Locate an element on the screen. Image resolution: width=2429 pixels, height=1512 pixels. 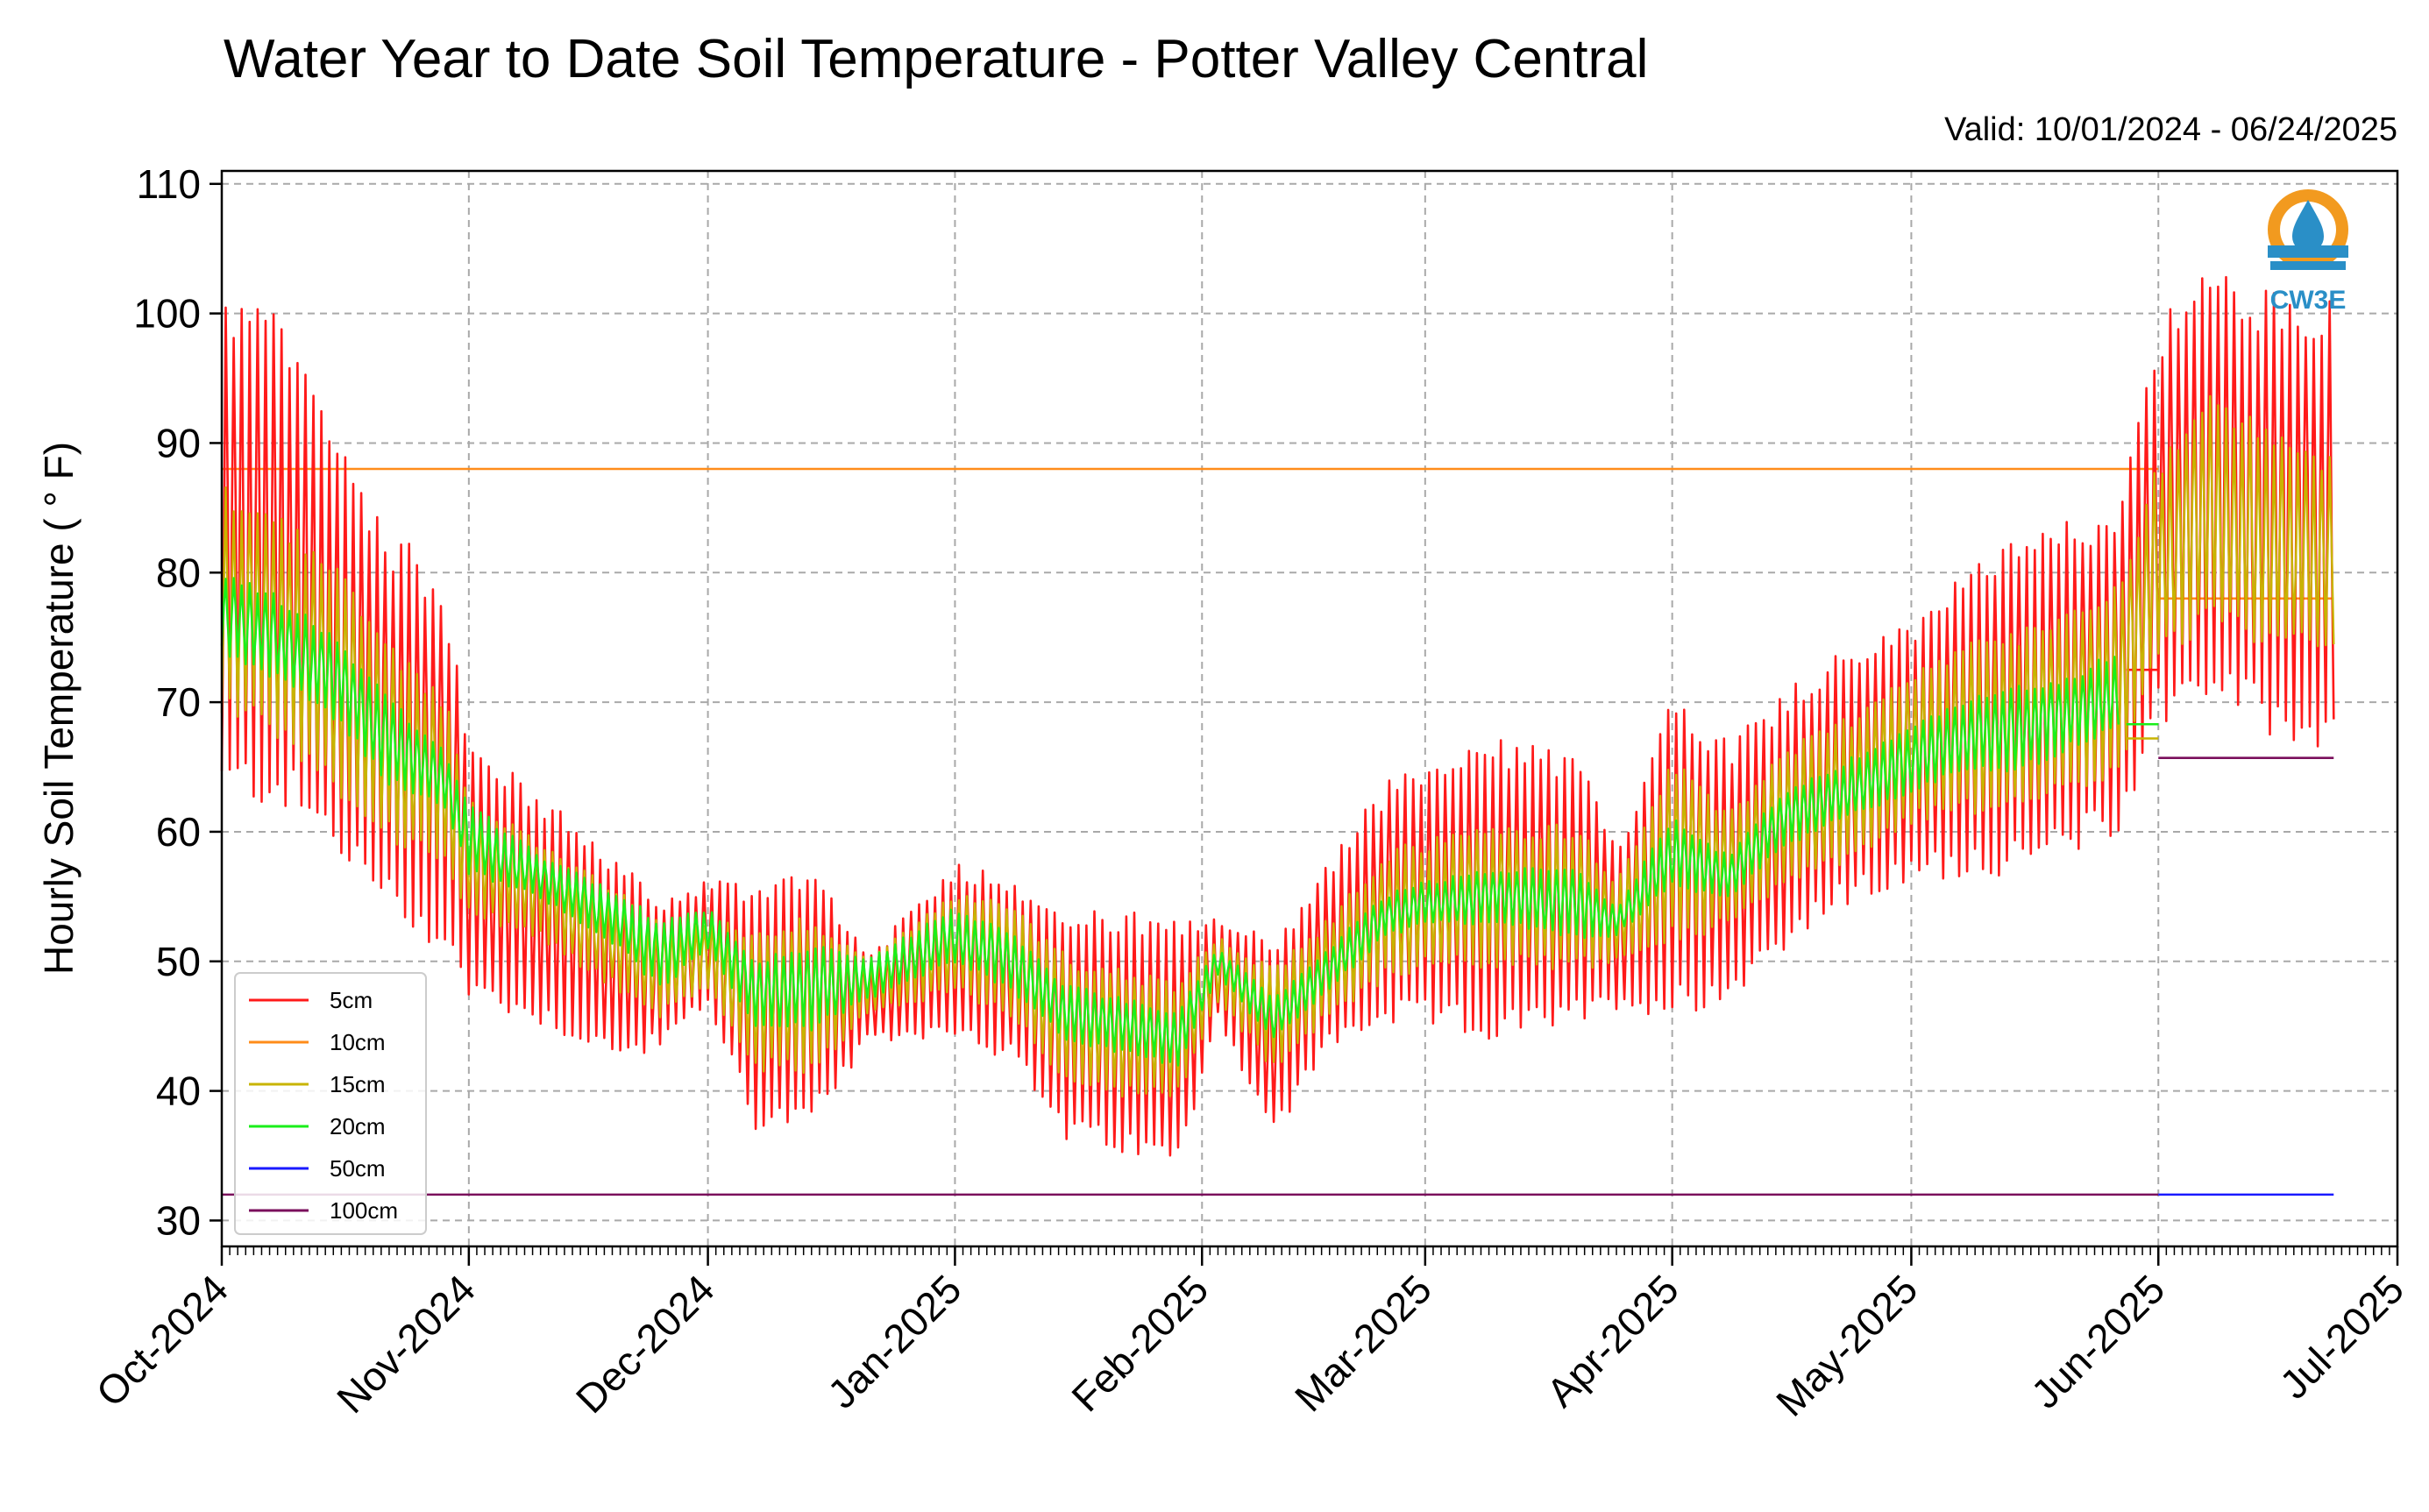
logo-text: CW3E is located at coordinates (2309, 300).